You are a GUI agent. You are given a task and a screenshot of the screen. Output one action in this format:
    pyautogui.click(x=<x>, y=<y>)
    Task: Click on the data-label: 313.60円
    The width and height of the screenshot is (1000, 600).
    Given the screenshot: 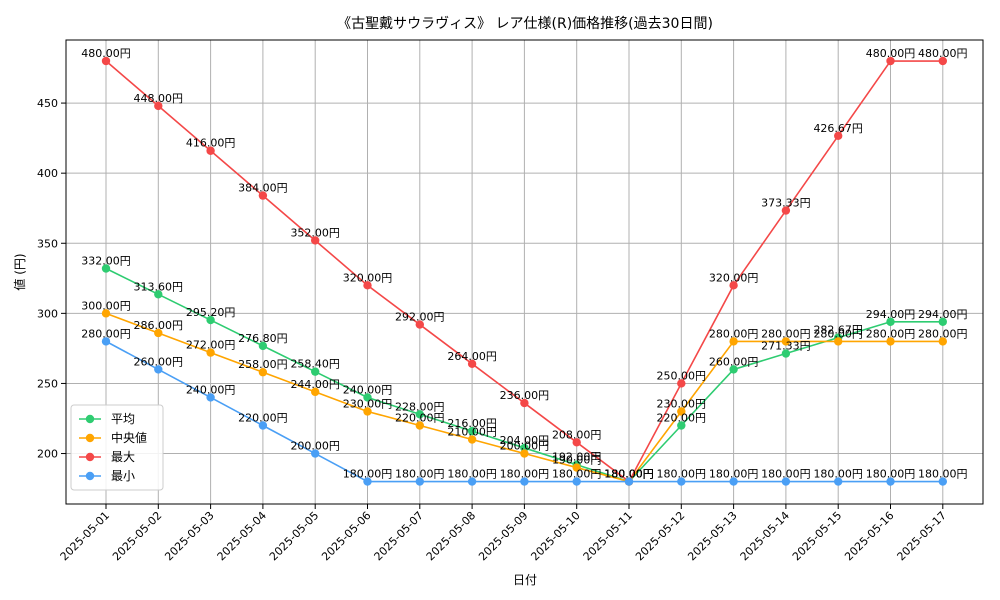 What is the action you would take?
    pyautogui.click(x=159, y=286)
    